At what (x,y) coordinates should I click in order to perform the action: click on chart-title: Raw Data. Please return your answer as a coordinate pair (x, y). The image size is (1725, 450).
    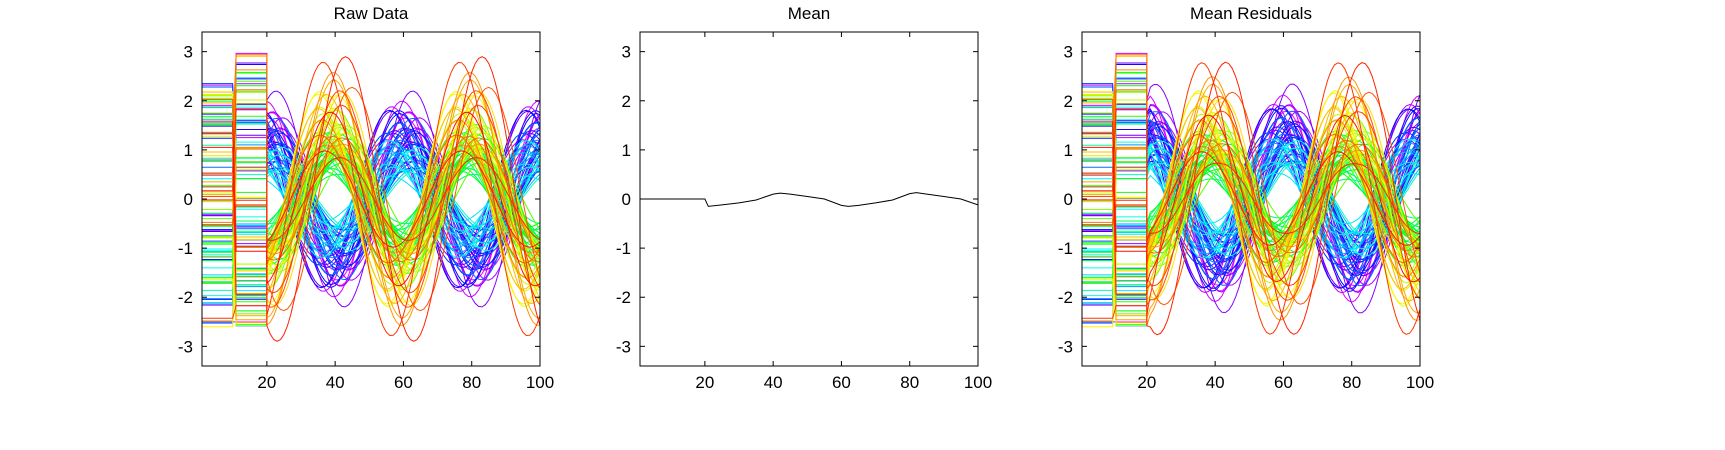
    Looking at the image, I should click on (371, 13).